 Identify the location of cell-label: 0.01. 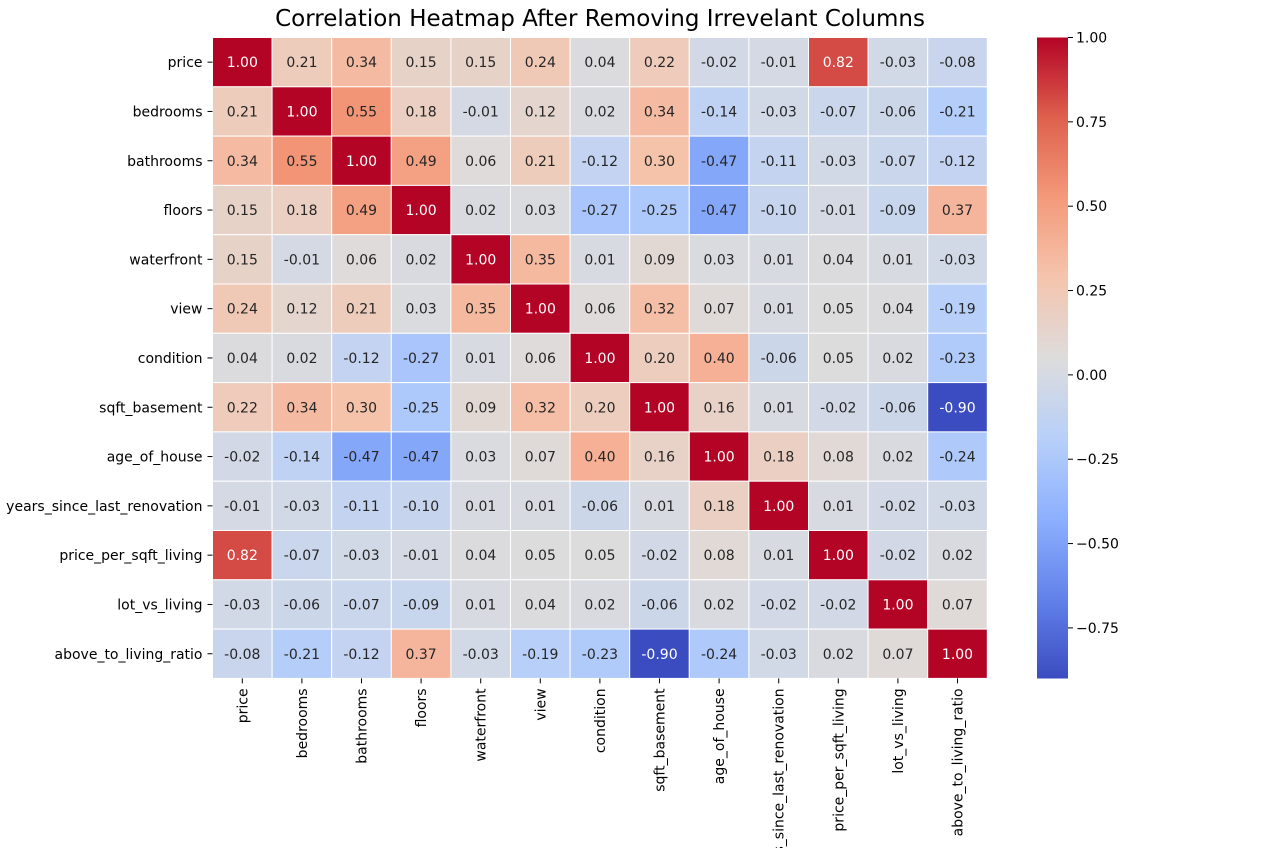
(897, 260).